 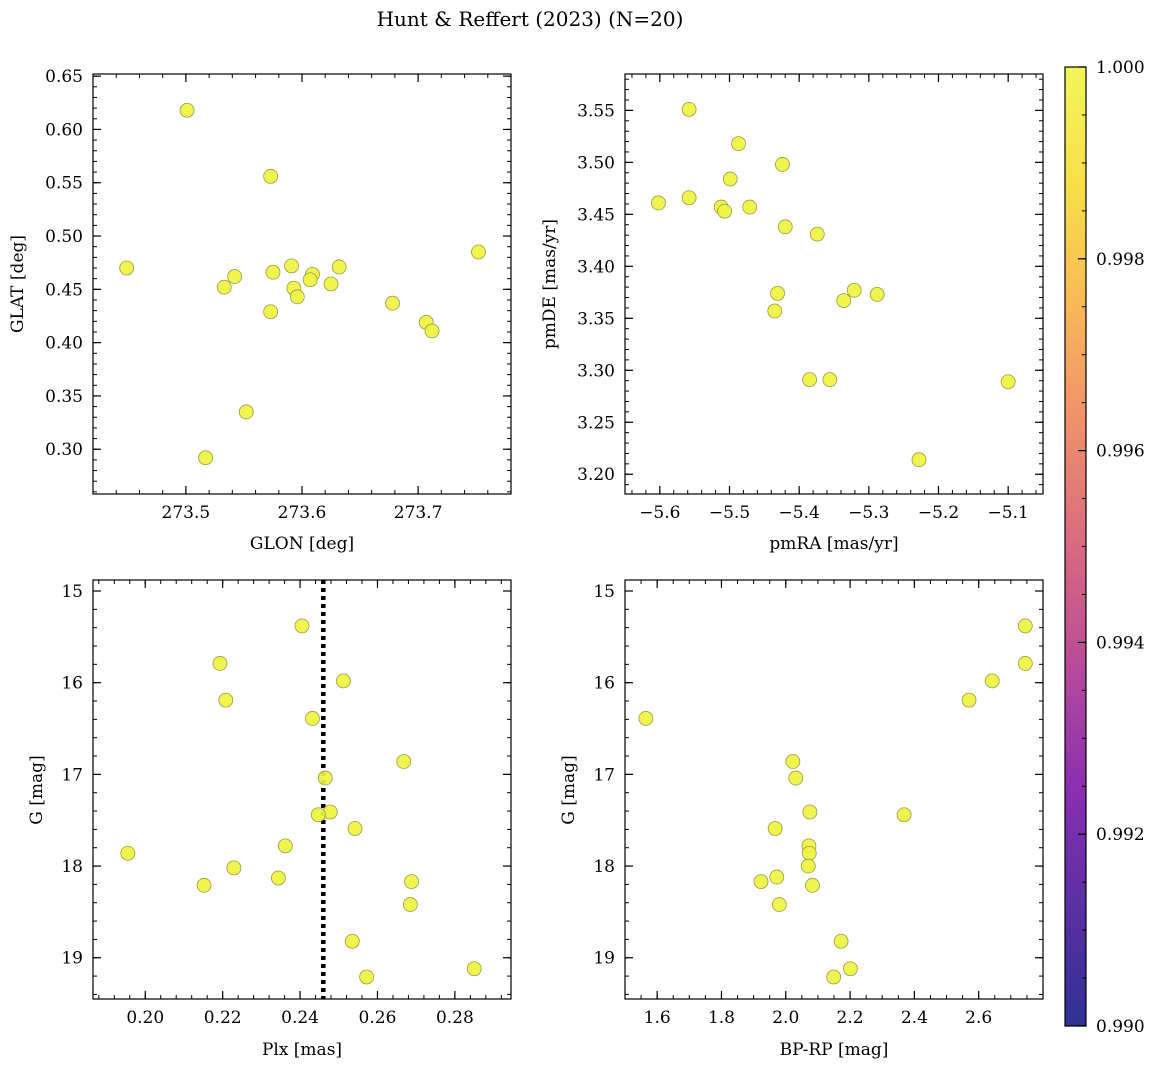 What do you see at coordinates (72, 959) in the screenshot?
I see `y-tick-label: 19` at bounding box center [72, 959].